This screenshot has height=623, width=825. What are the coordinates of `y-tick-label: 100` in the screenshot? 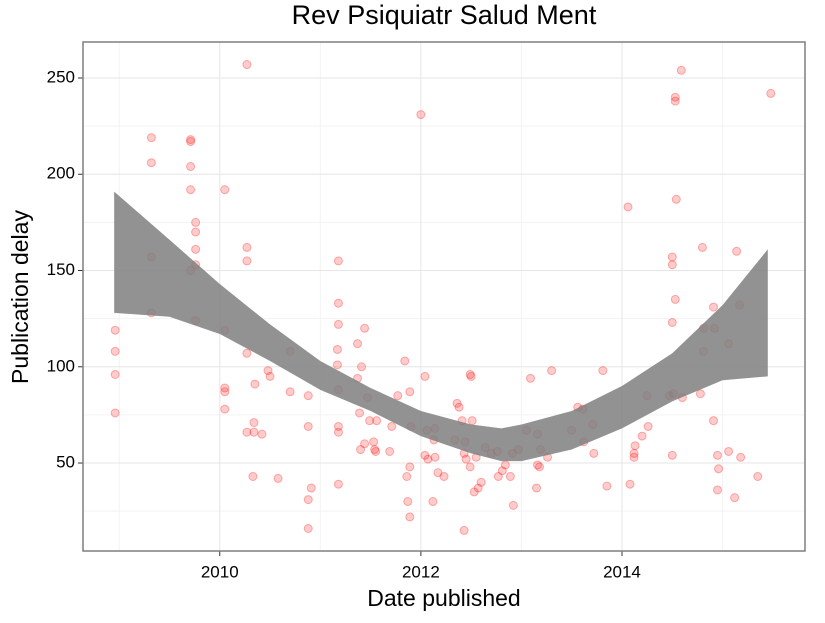 It's located at (61, 365).